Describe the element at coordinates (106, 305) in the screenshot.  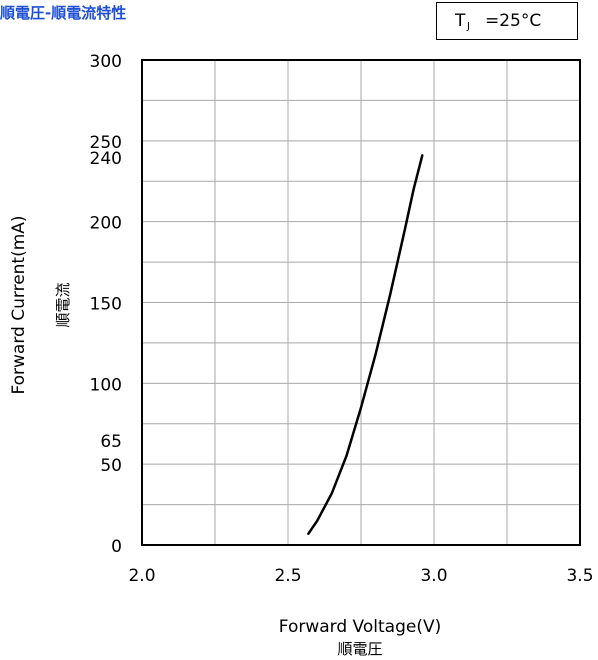
I see `y-tick-label: 150` at that location.